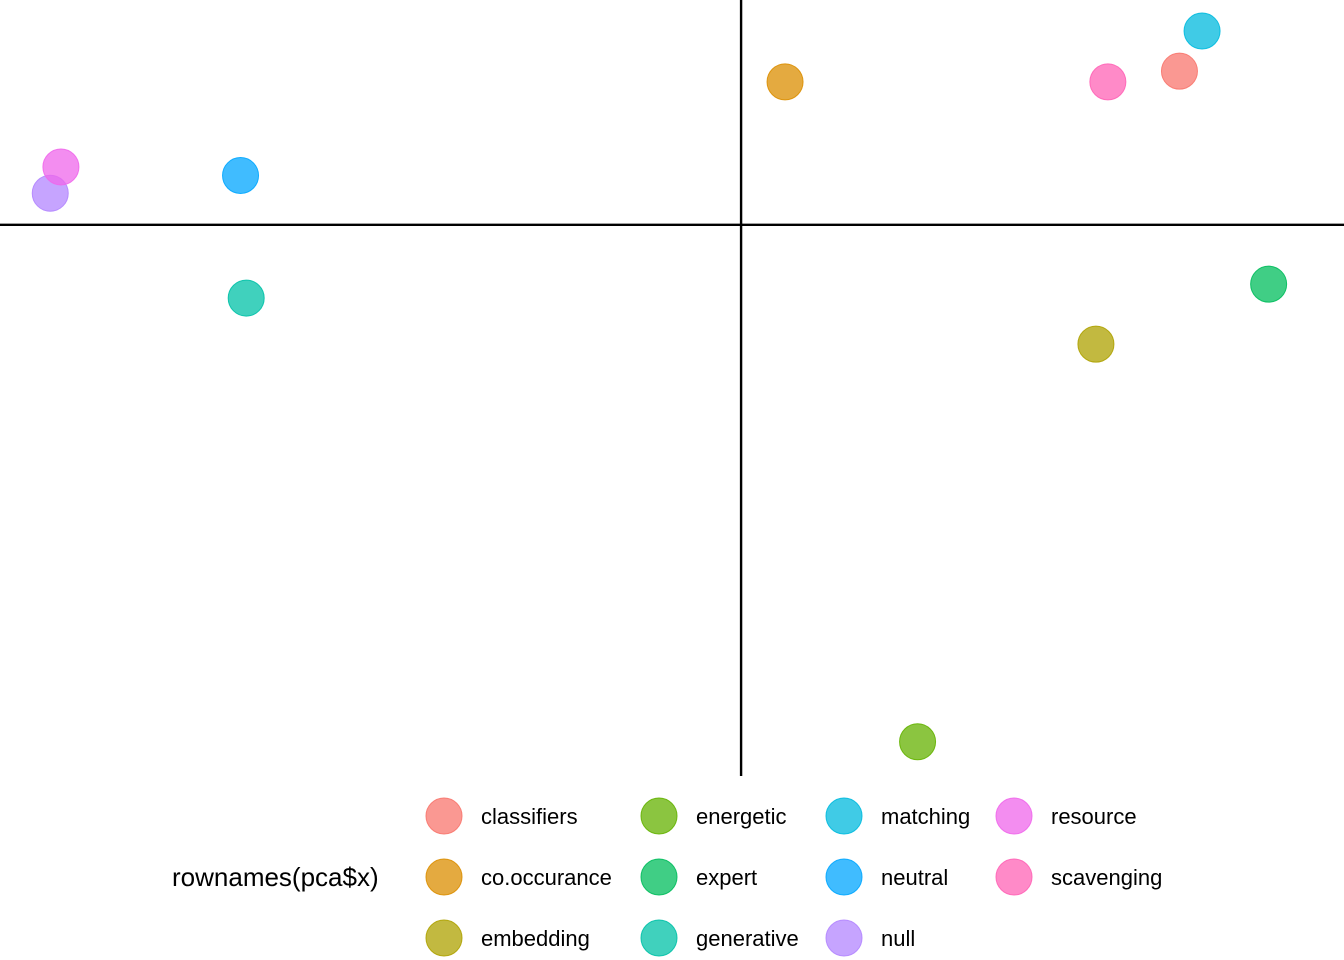 The image size is (1344, 960). I want to click on legend-label-energetic: energetic, so click(741, 816).